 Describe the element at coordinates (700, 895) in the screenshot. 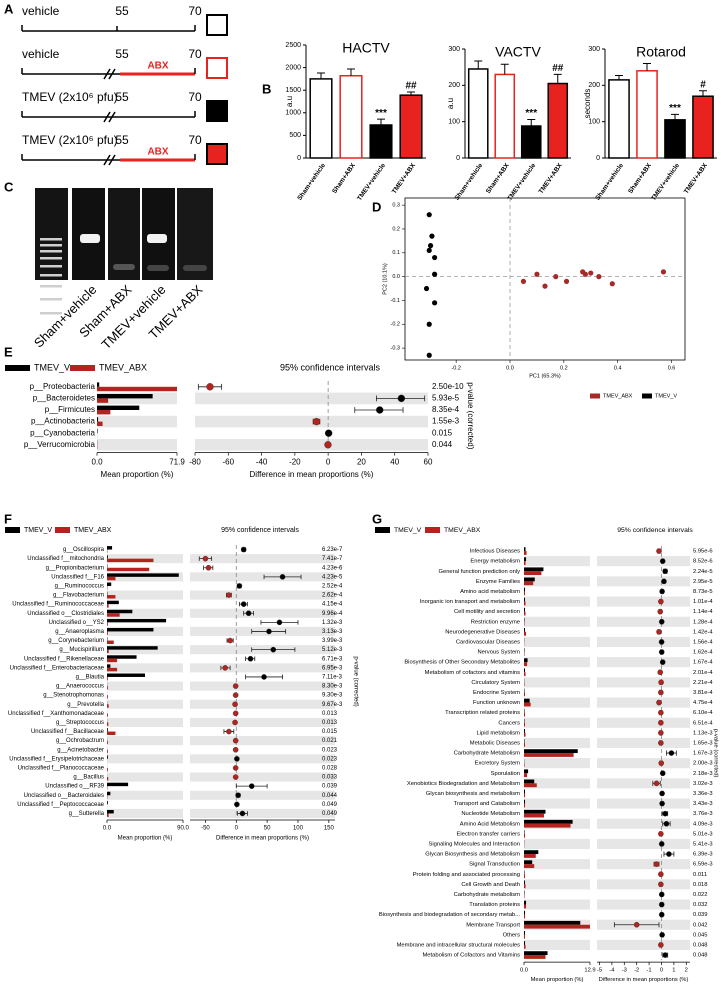

I see `p-value-label: 0.022` at that location.